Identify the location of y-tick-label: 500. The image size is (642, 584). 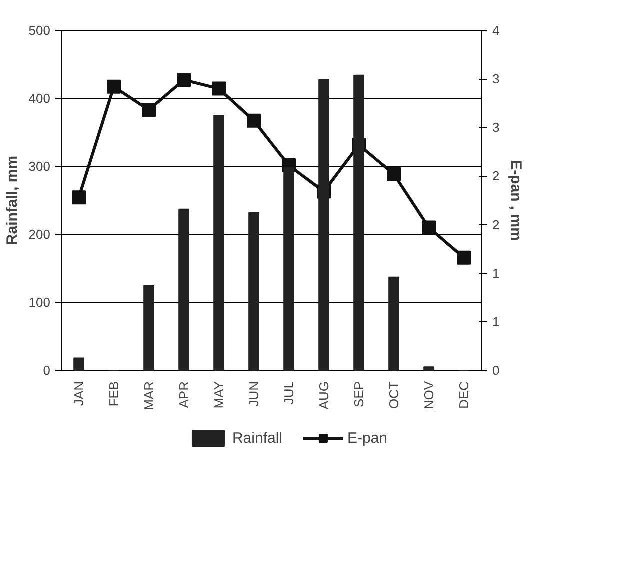
(39, 30).